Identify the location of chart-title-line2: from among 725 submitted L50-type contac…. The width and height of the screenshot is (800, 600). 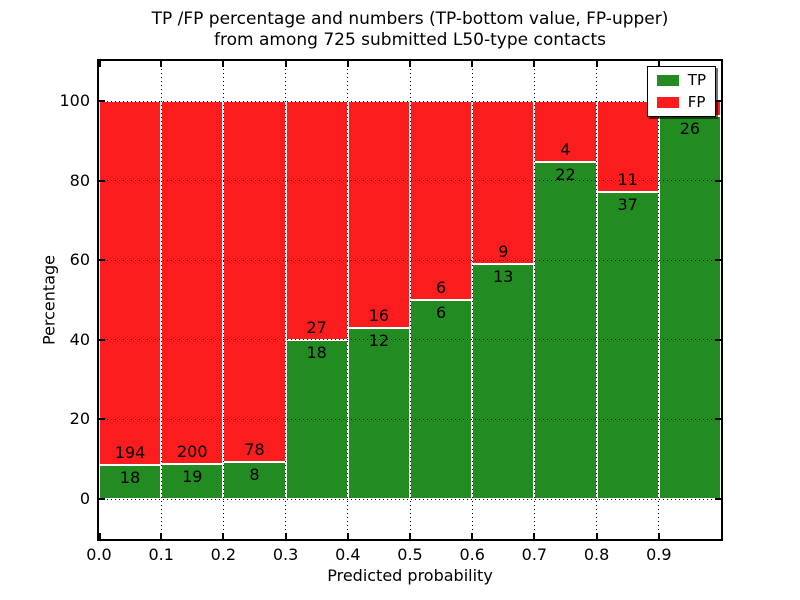
(410, 40).